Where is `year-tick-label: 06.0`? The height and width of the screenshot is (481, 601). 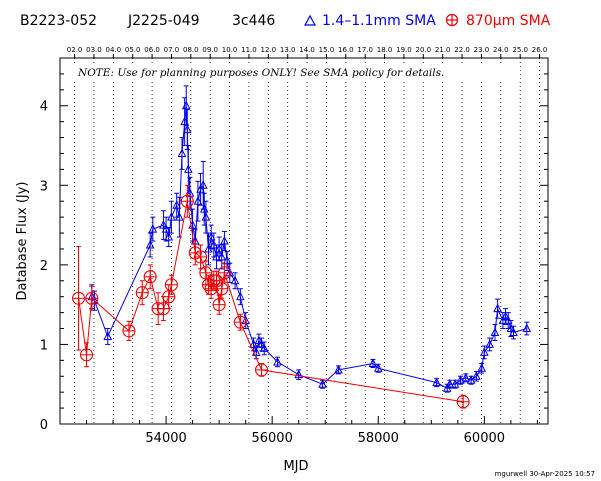 year-tick-label: 06.0 is located at coordinates (152, 50).